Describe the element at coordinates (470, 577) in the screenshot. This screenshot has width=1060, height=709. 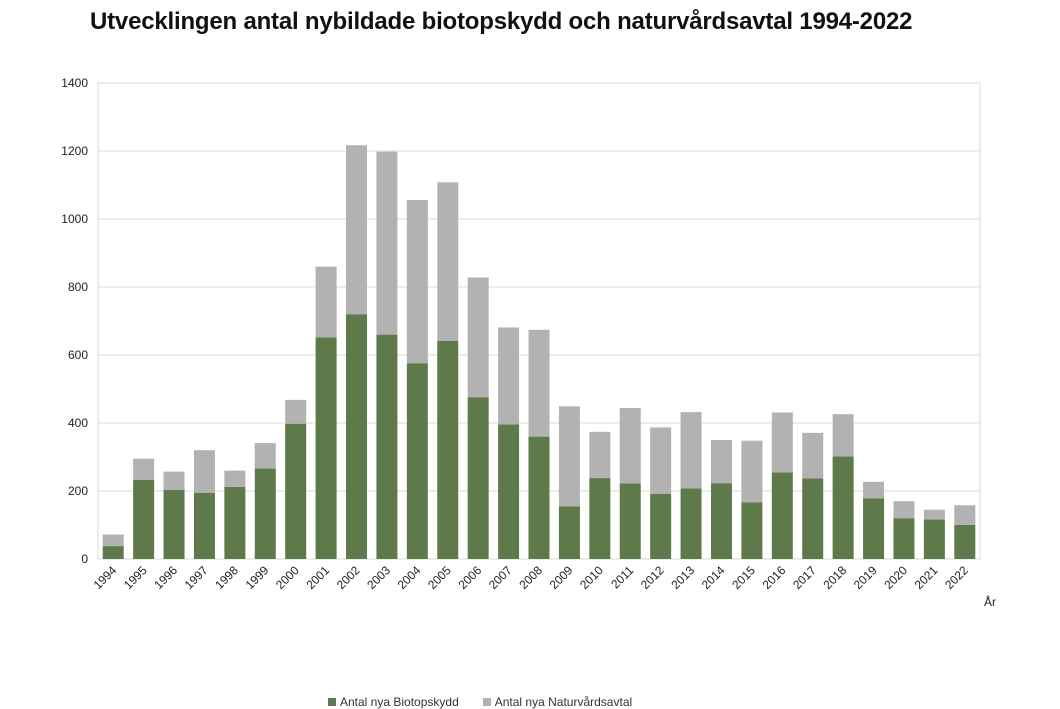
I see `x-tick-label: 2006` at that location.